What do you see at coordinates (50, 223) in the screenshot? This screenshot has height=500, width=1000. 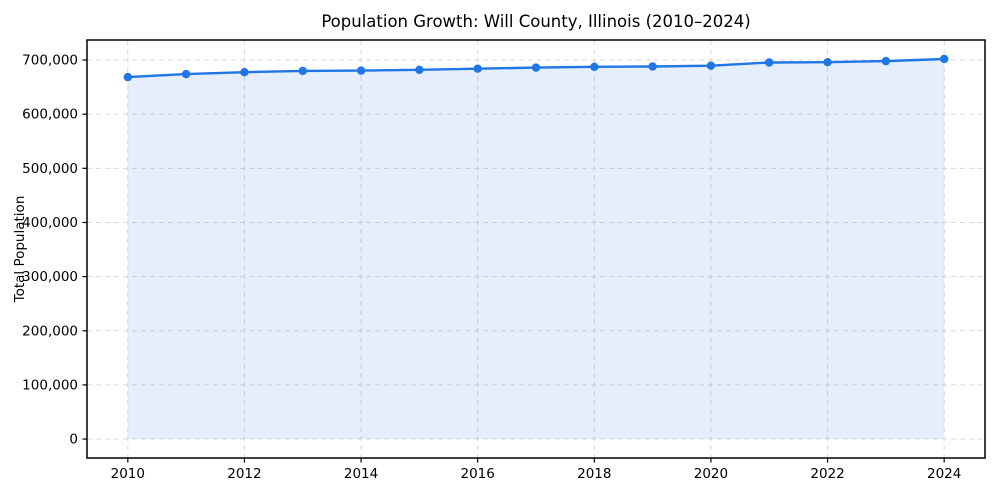 I see `y-tick-label: 400,000` at bounding box center [50, 223].